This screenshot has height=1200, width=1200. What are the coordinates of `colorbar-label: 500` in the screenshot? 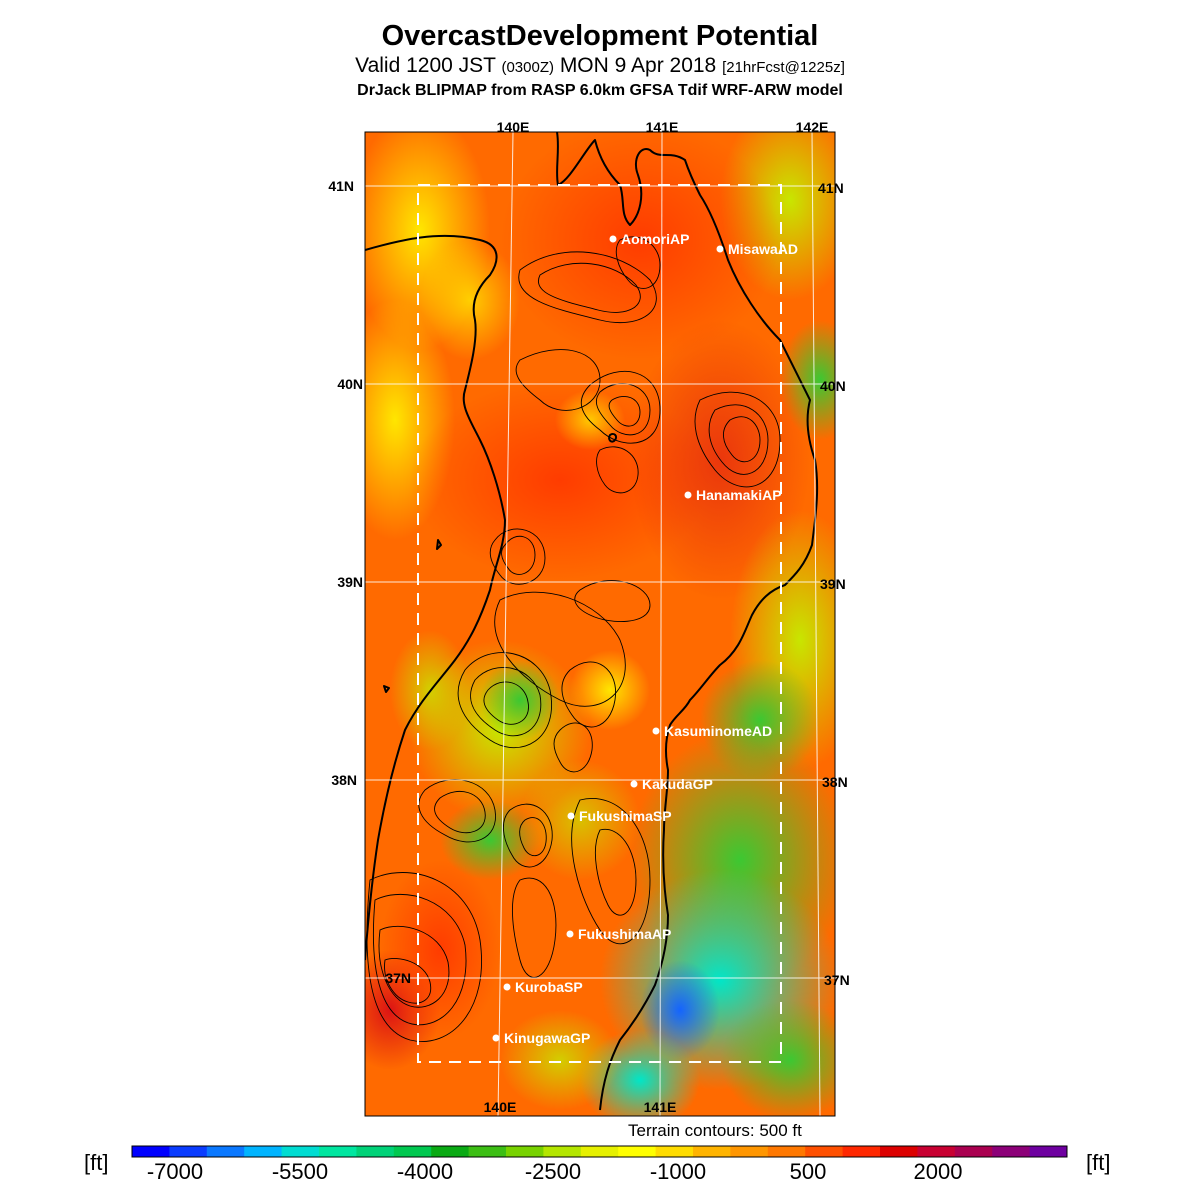 It's located at (808, 1171).